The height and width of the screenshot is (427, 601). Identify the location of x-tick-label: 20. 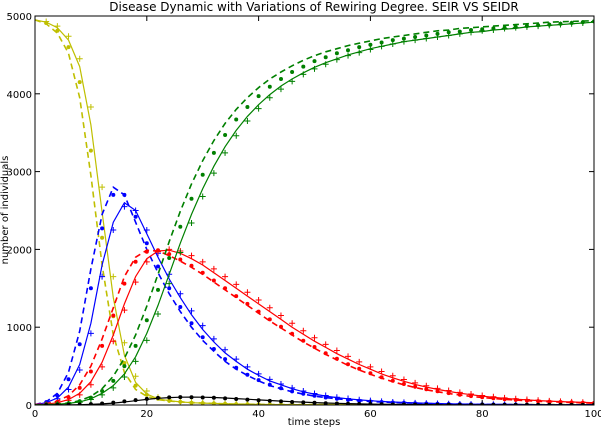
(146, 414).